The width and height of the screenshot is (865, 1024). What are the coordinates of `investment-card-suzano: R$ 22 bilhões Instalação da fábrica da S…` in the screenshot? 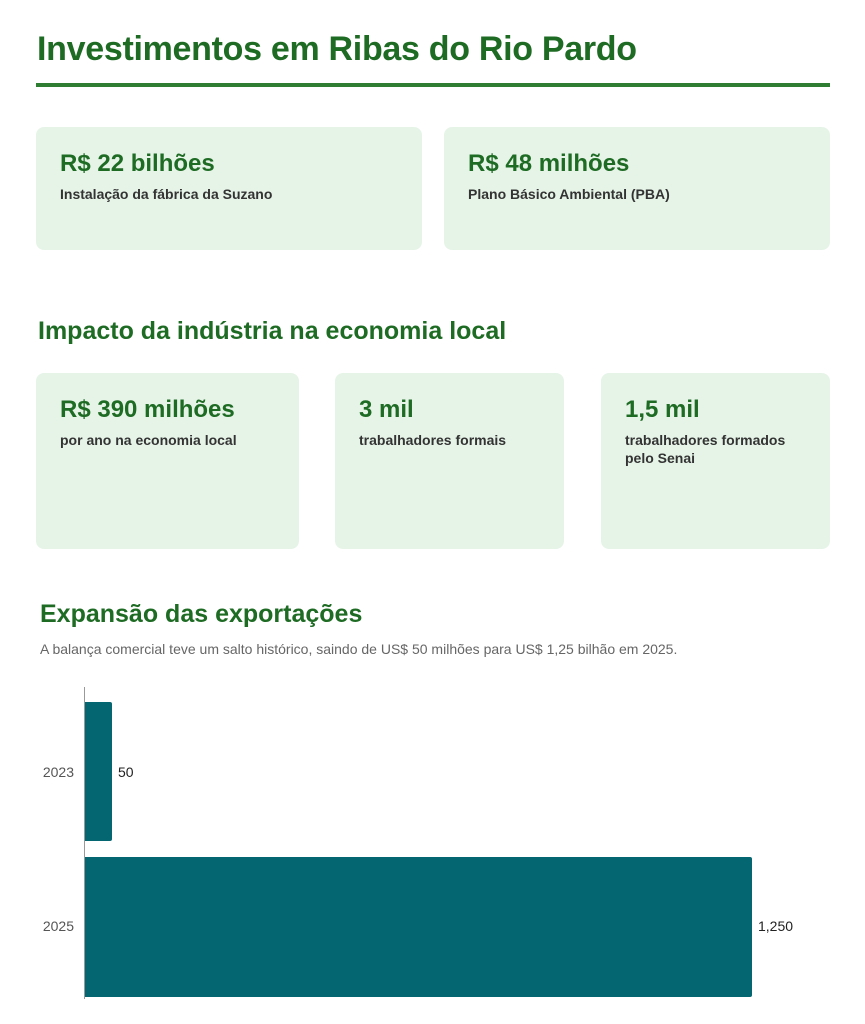 It's located at (229, 188).